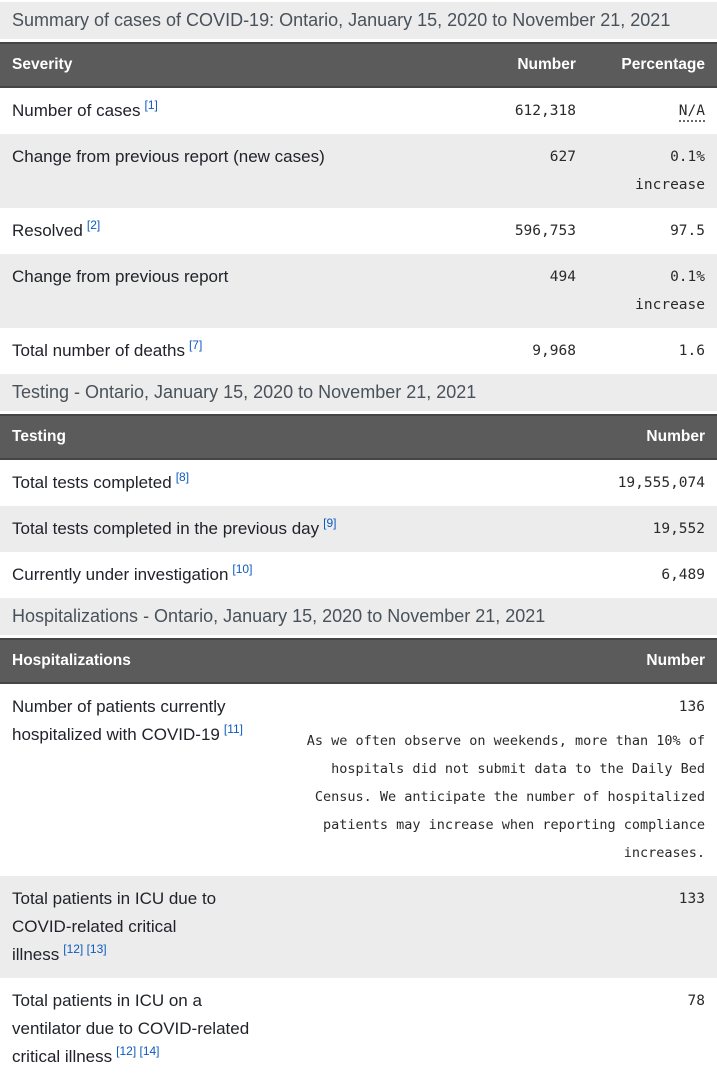 The height and width of the screenshot is (1080, 717). What do you see at coordinates (696, 1001) in the screenshot?
I see `number-cell: 78` at bounding box center [696, 1001].